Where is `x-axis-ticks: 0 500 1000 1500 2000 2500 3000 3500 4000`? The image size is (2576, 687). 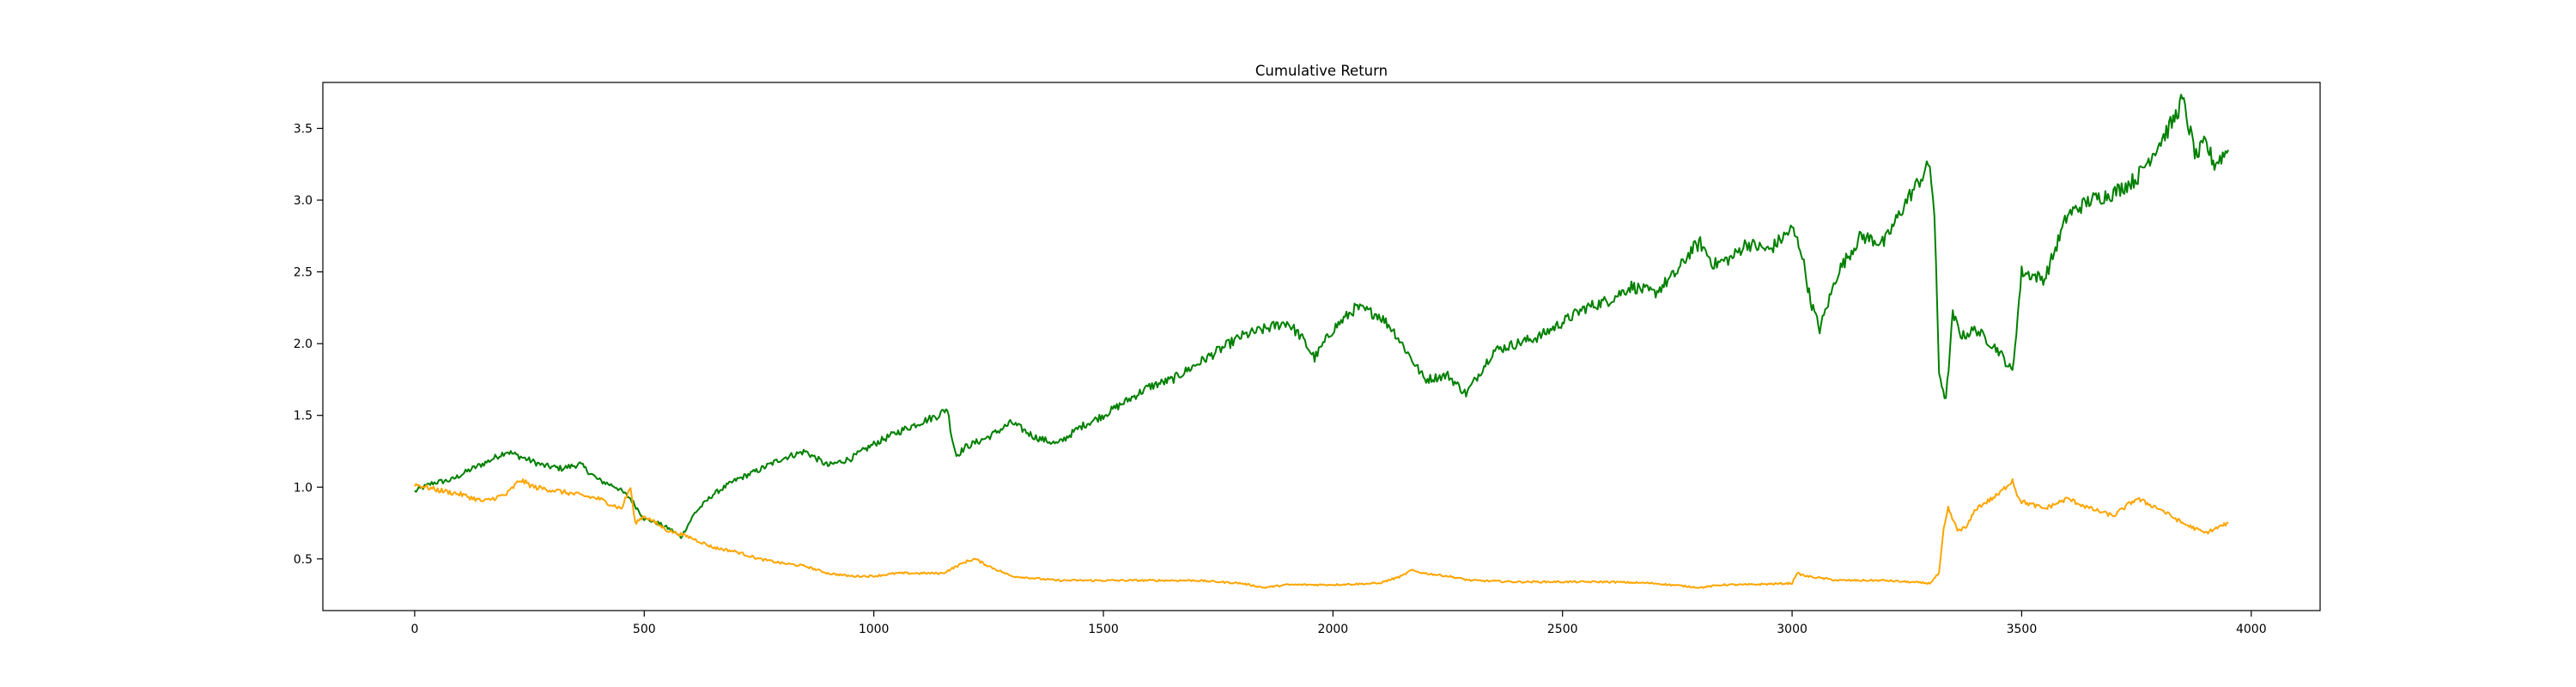
x-axis-ticks: 0 500 1000 1500 2000 2500 3000 3500 4000 is located at coordinates (1338, 623).